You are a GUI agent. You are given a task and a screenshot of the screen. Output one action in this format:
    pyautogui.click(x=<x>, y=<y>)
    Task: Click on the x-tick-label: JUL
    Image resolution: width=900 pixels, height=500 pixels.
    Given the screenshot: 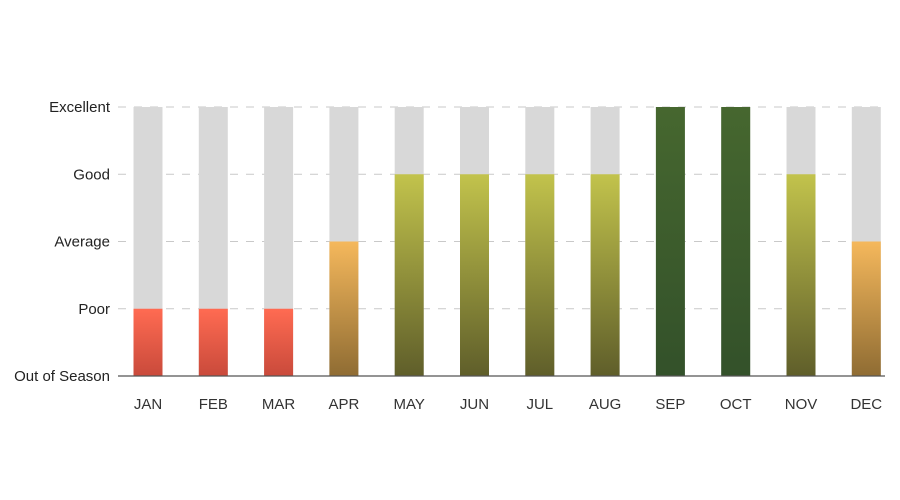 What is the action you would take?
    pyautogui.click(x=539, y=404)
    